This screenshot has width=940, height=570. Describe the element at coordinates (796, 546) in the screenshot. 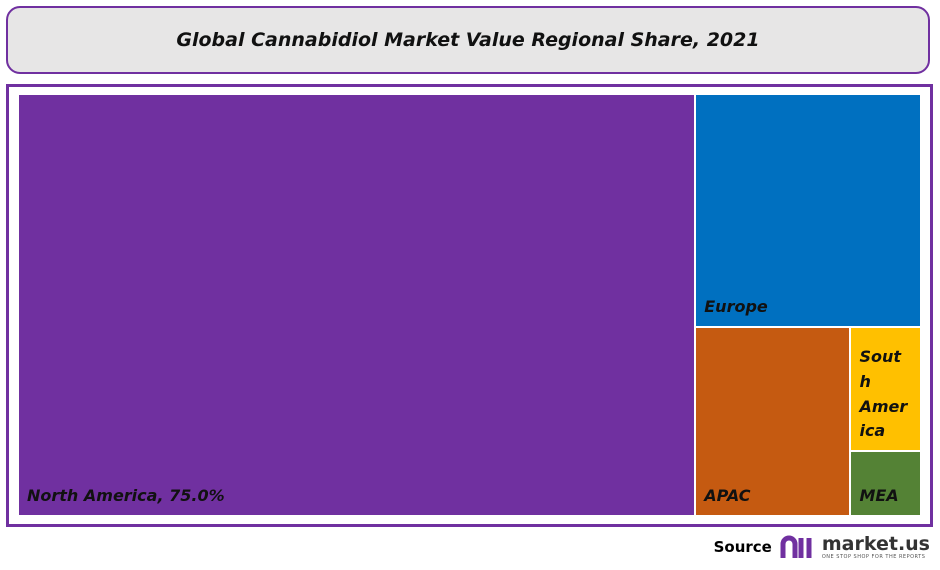

I see `logo-icon` at that location.